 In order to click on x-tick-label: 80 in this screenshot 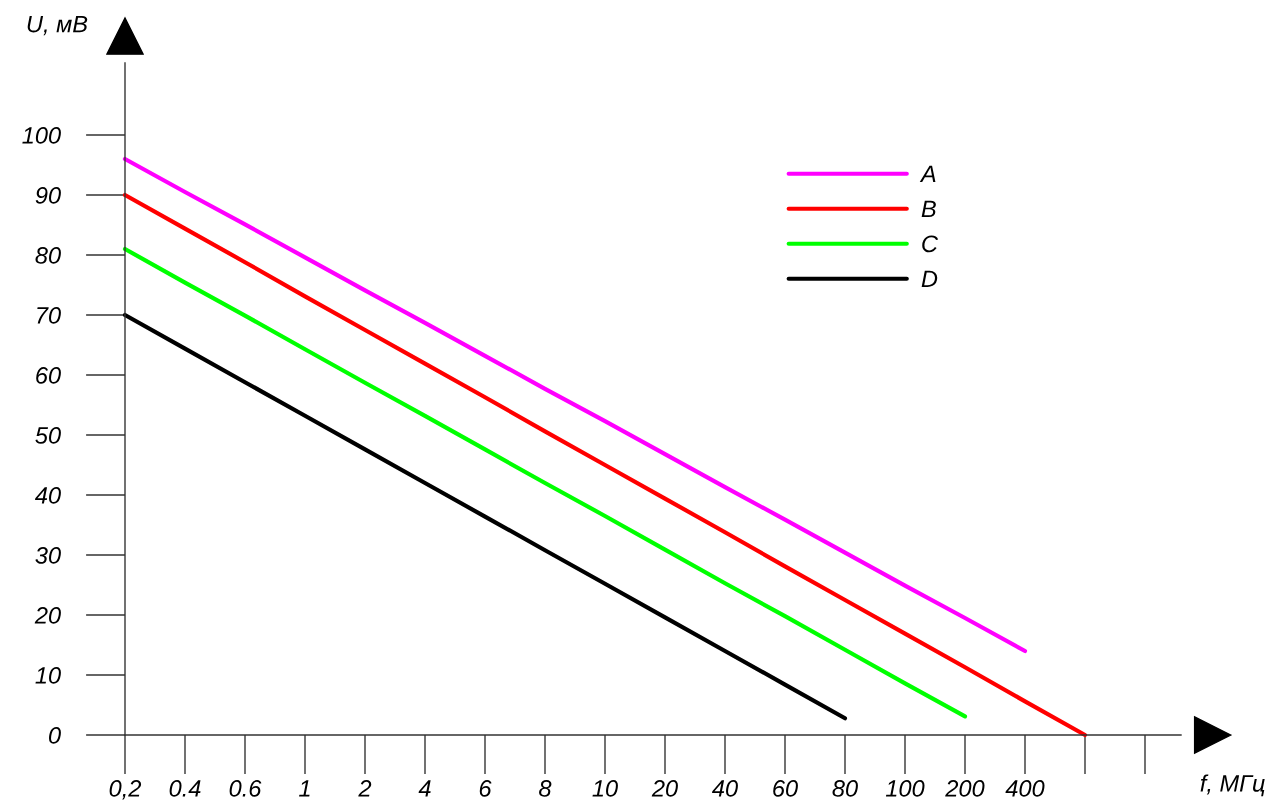, I will do `click(845, 788)`.